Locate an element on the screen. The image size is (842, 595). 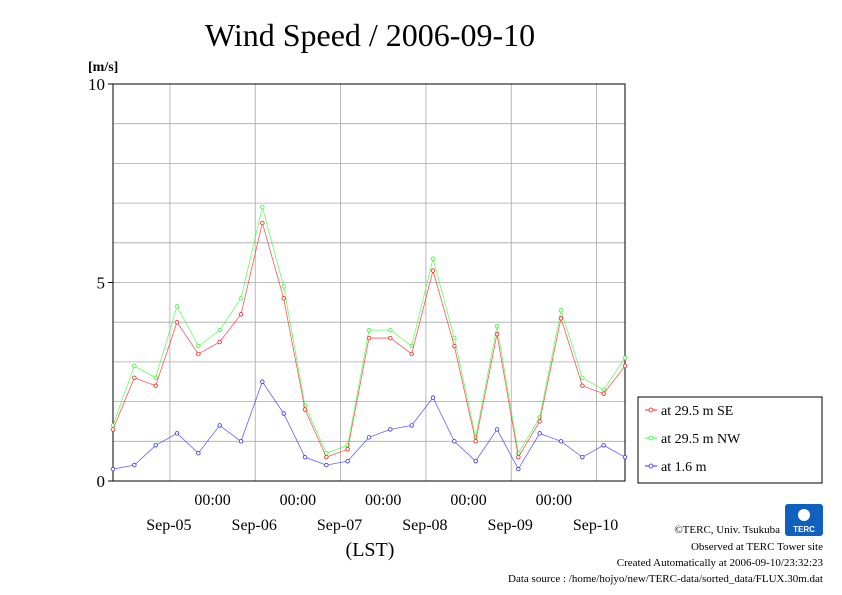
logo-text: TERC is located at coordinates (804, 529).